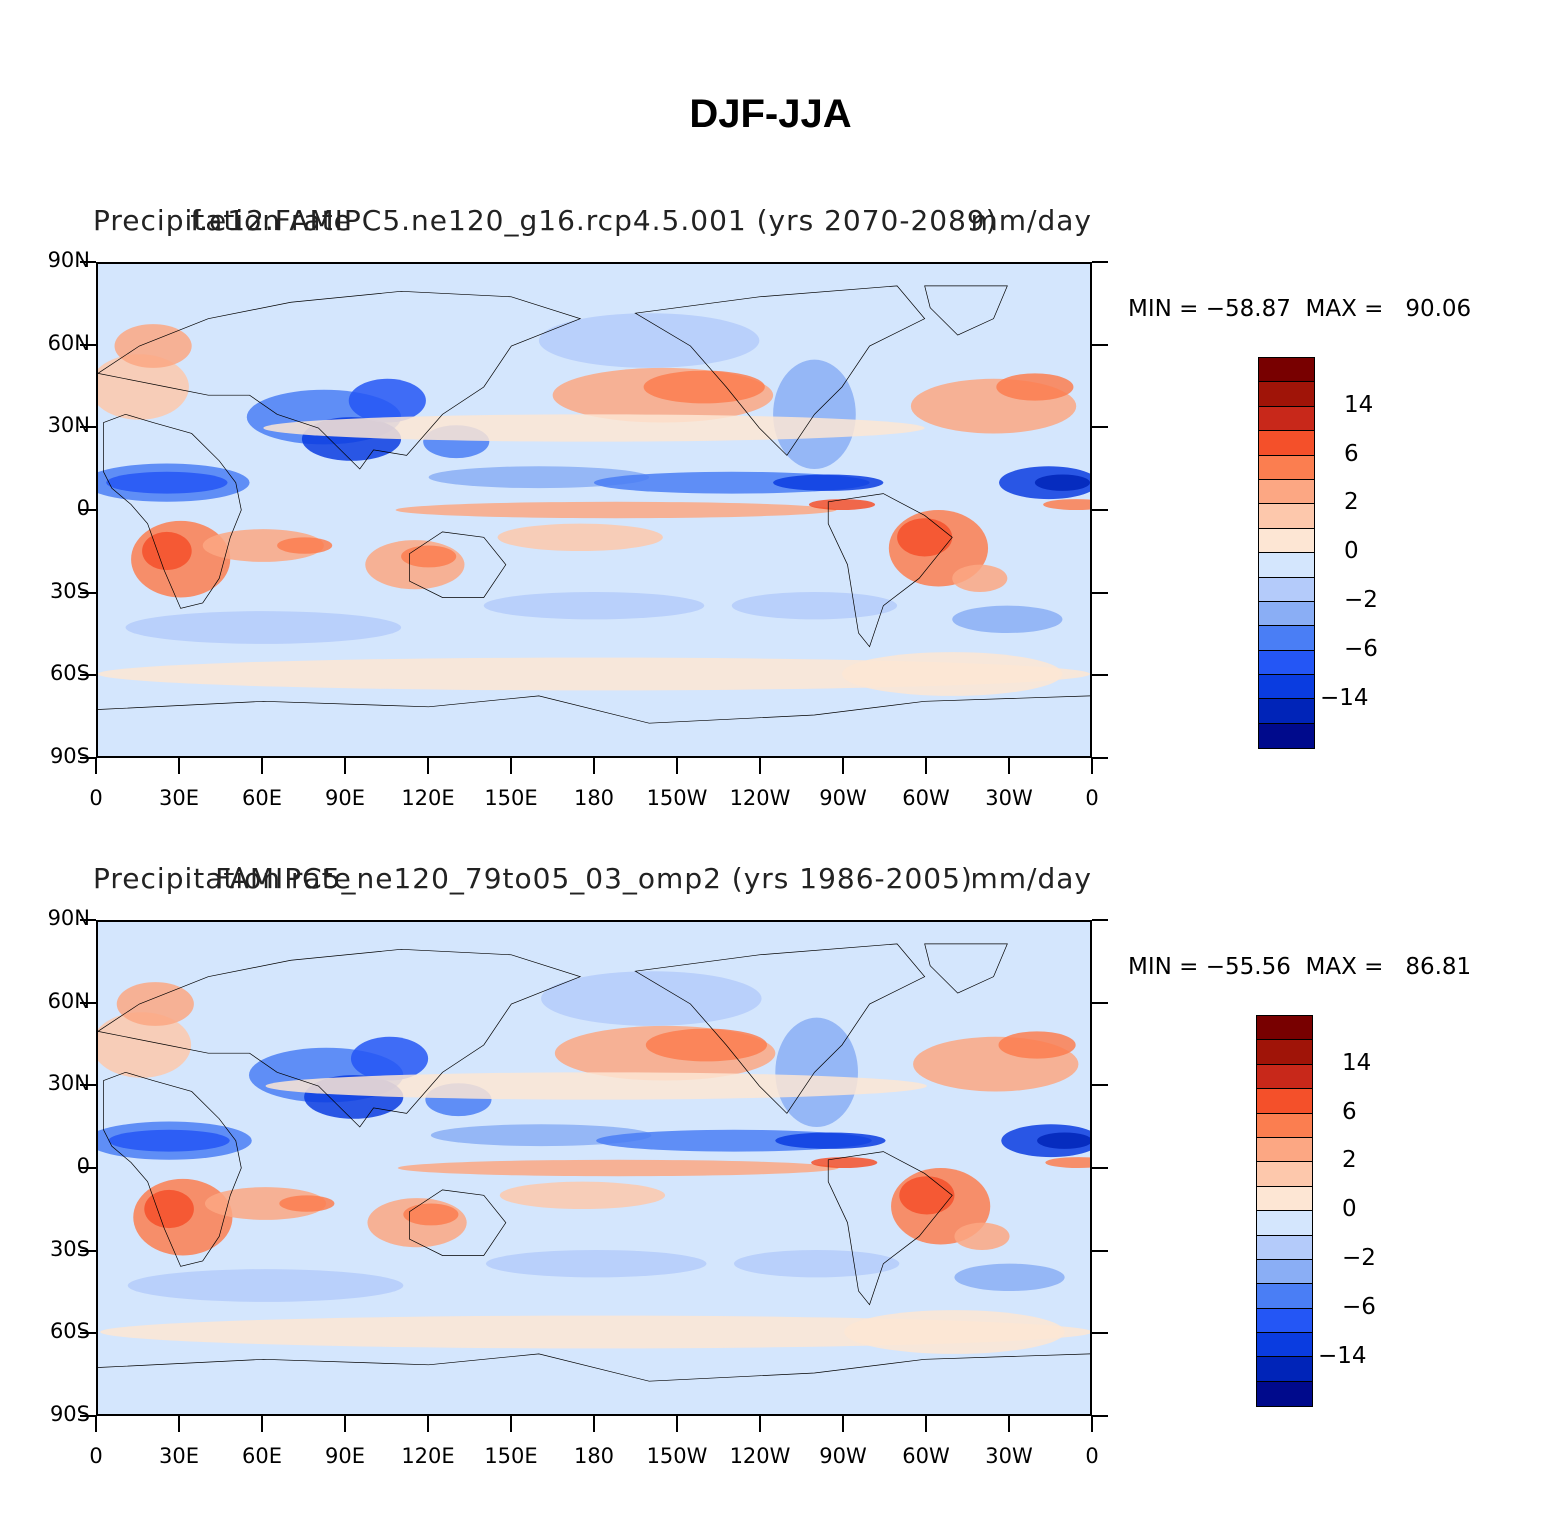 This screenshot has height=1538, width=1541. I want to click on x-tick-label: 150E, so click(511, 1456).